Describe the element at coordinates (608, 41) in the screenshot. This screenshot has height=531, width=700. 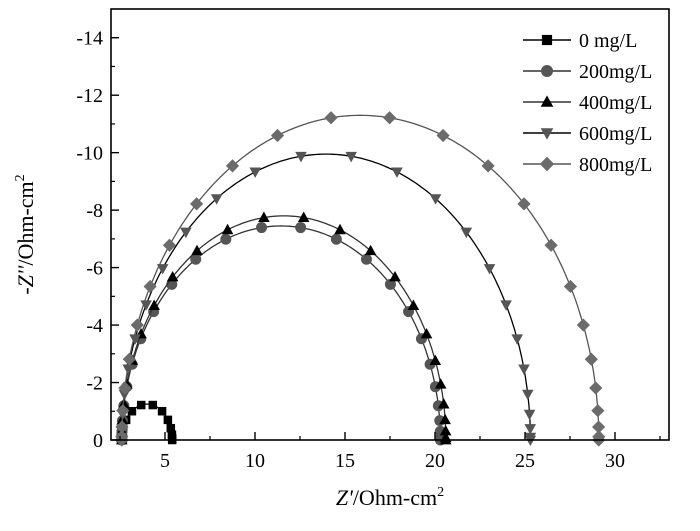
I see `legend-label: 0 mg/L` at that location.